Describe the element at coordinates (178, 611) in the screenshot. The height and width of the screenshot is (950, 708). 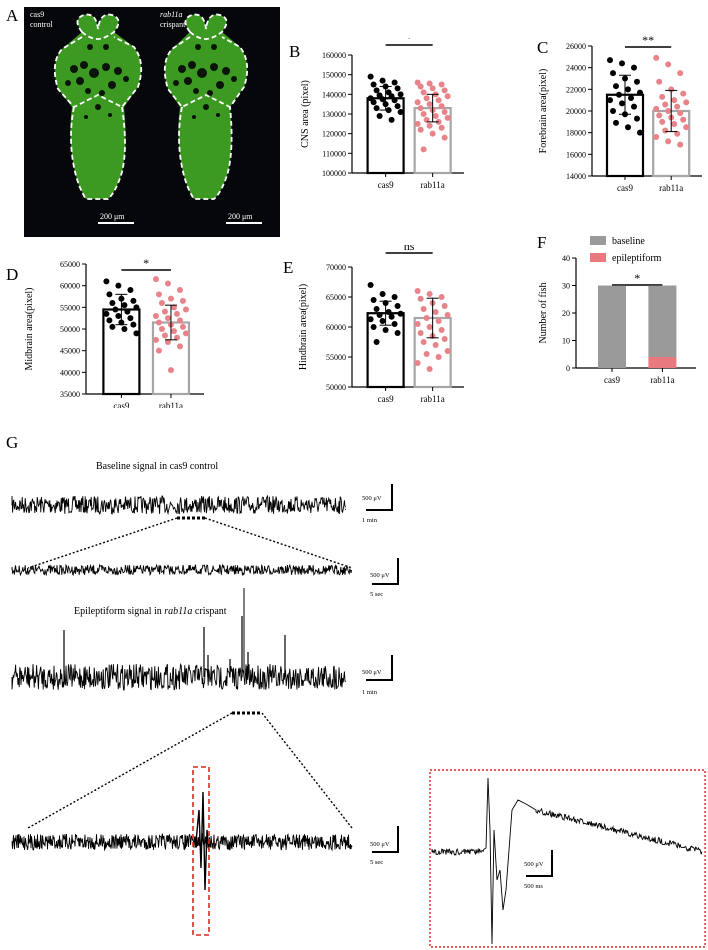
I see `title-epi-italic: rab11a` at that location.